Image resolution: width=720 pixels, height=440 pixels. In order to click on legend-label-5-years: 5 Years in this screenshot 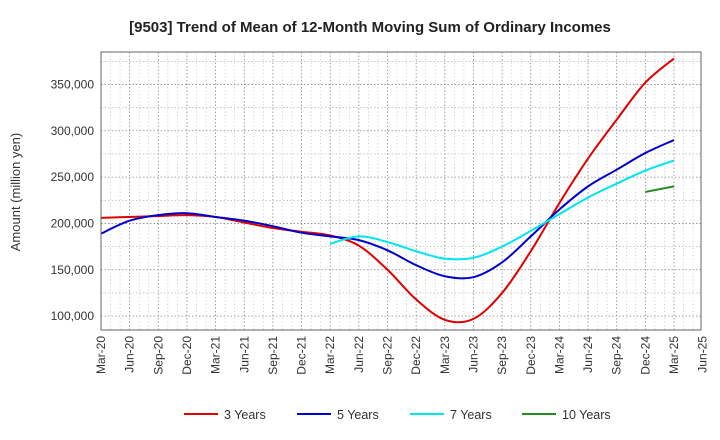, I will do `click(358, 415)`.